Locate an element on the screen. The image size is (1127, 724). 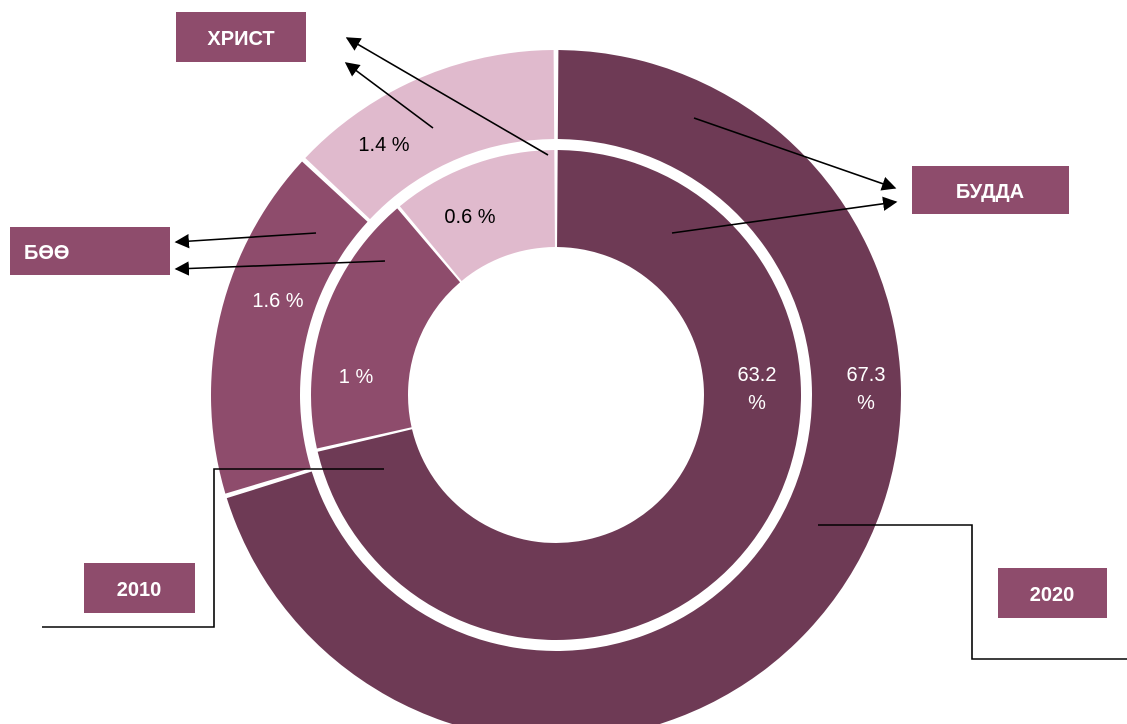
label-box-buddha: БУДДА is located at coordinates (990, 190).